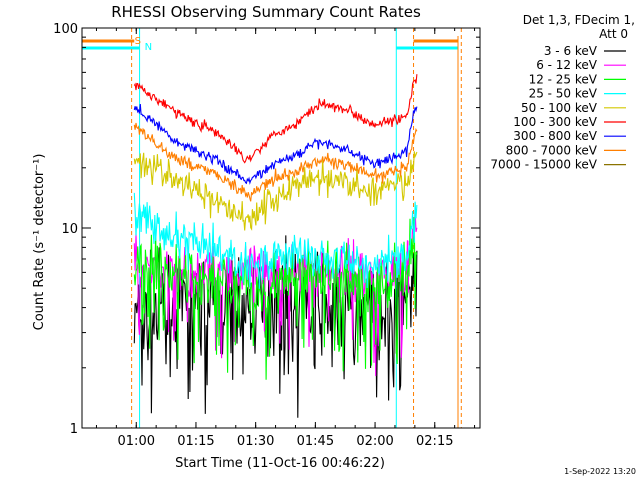 Image resolution: width=640 pixels, height=480 pixels. Describe the element at coordinates (567, 65) in the screenshot. I see `legend-label: 6 - 12 keV` at that location.